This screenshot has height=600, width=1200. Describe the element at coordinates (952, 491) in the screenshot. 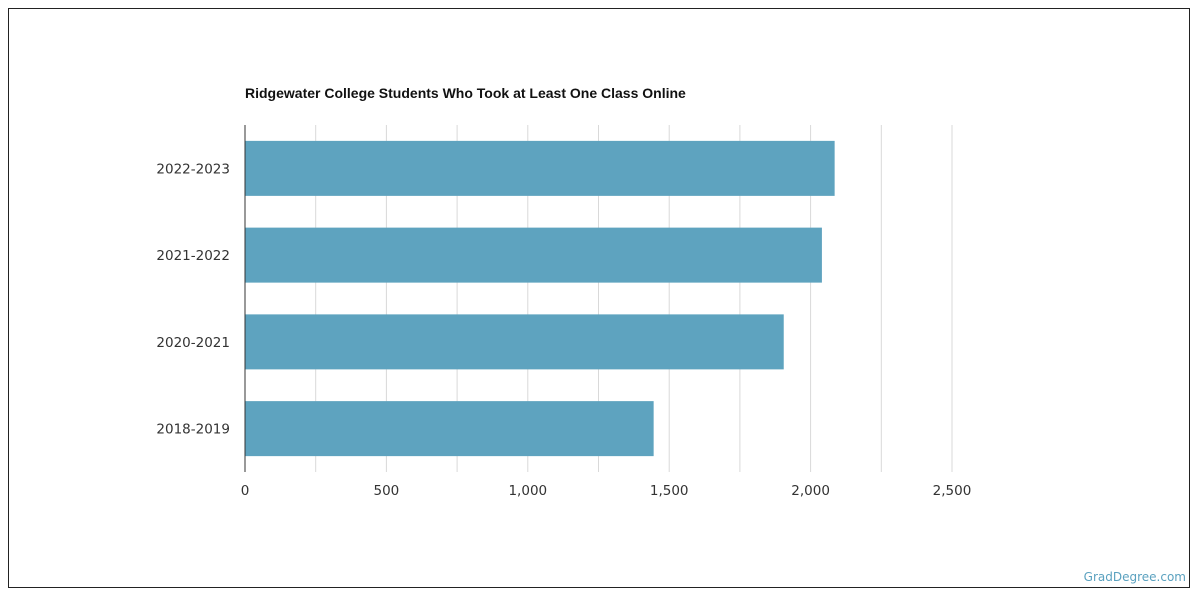

I see `x-tick-label: 2,500` at that location.